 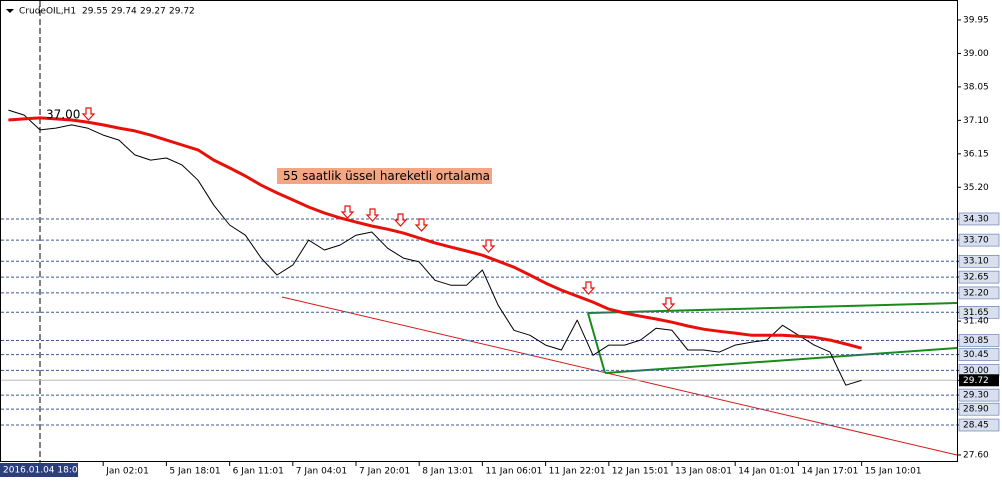 What do you see at coordinates (893, 472) in the screenshot?
I see `x-tick-label: 15 Jan 10:01` at bounding box center [893, 472].